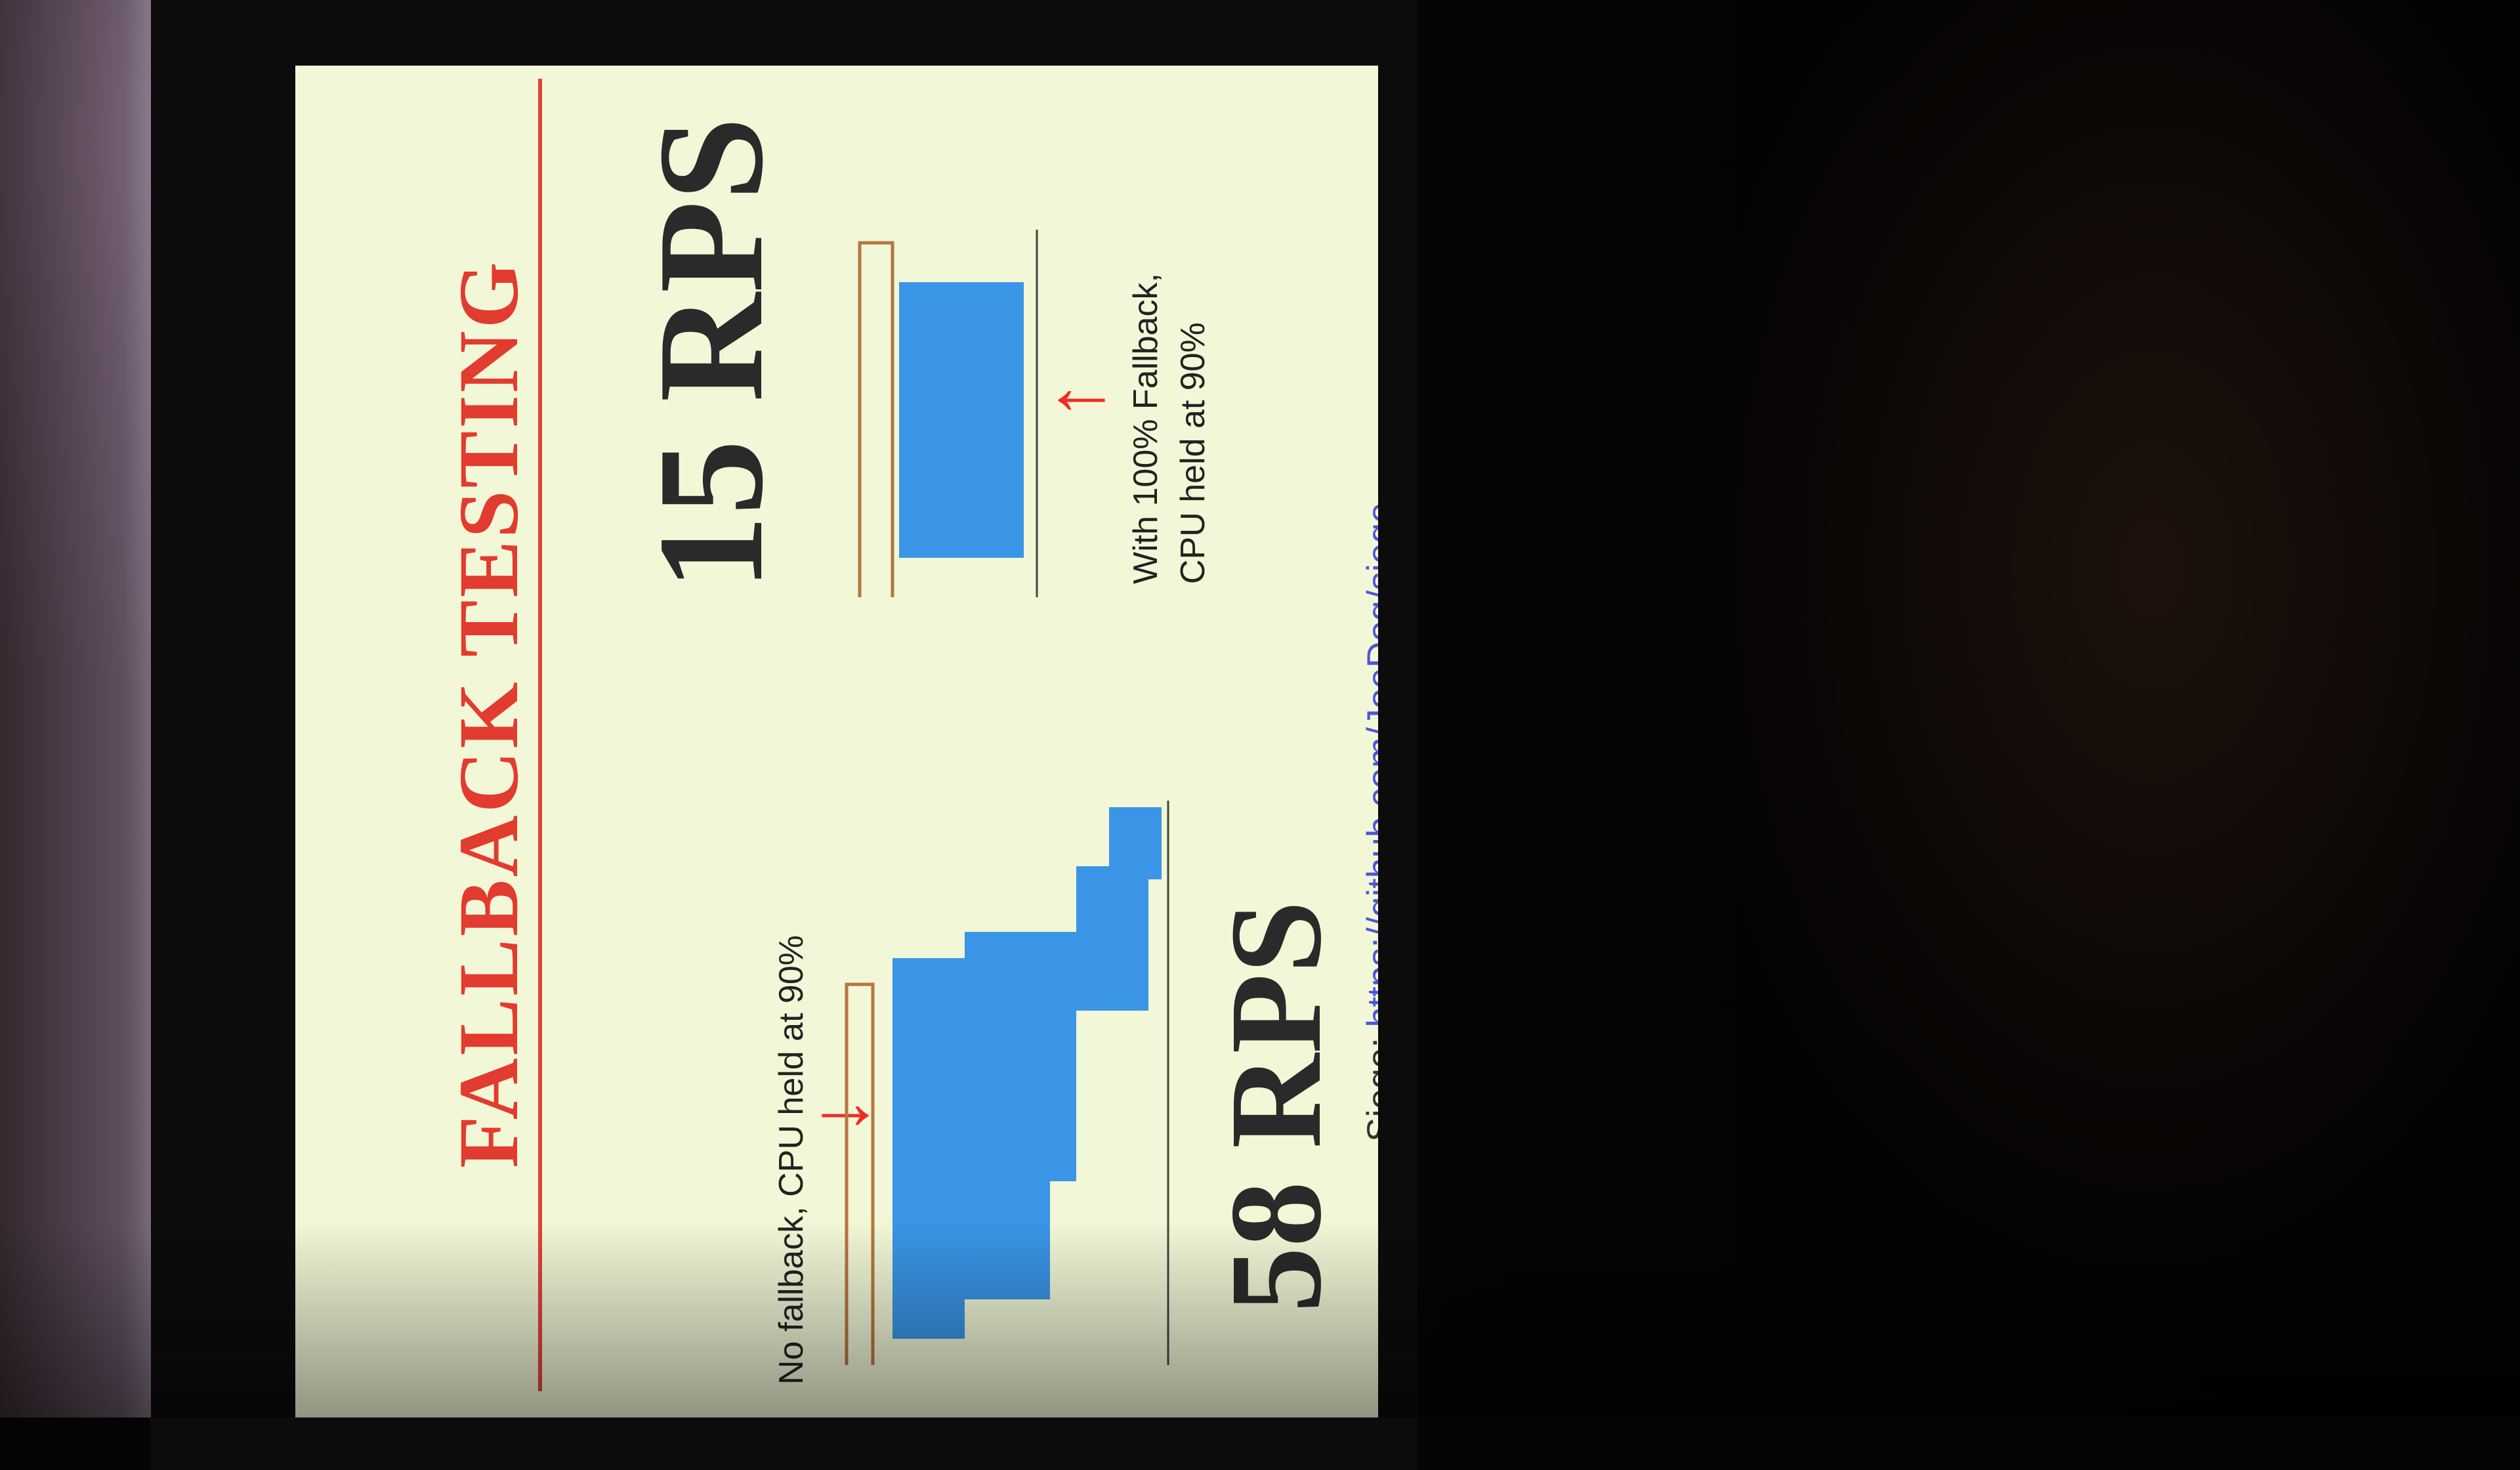 Image resolution: width=2520 pixels, height=1470 pixels. I want to click on shadow, so click(1260, 1319).